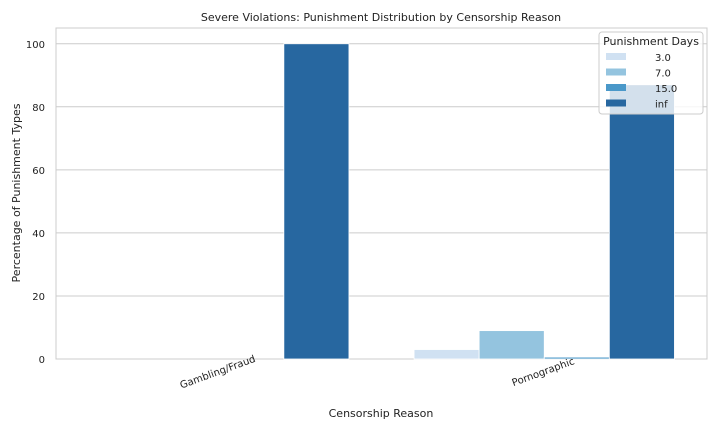 The image size is (720, 432). I want to click on x-tick-labels: Gambling/Fraud Pornographic, so click(378, 373).